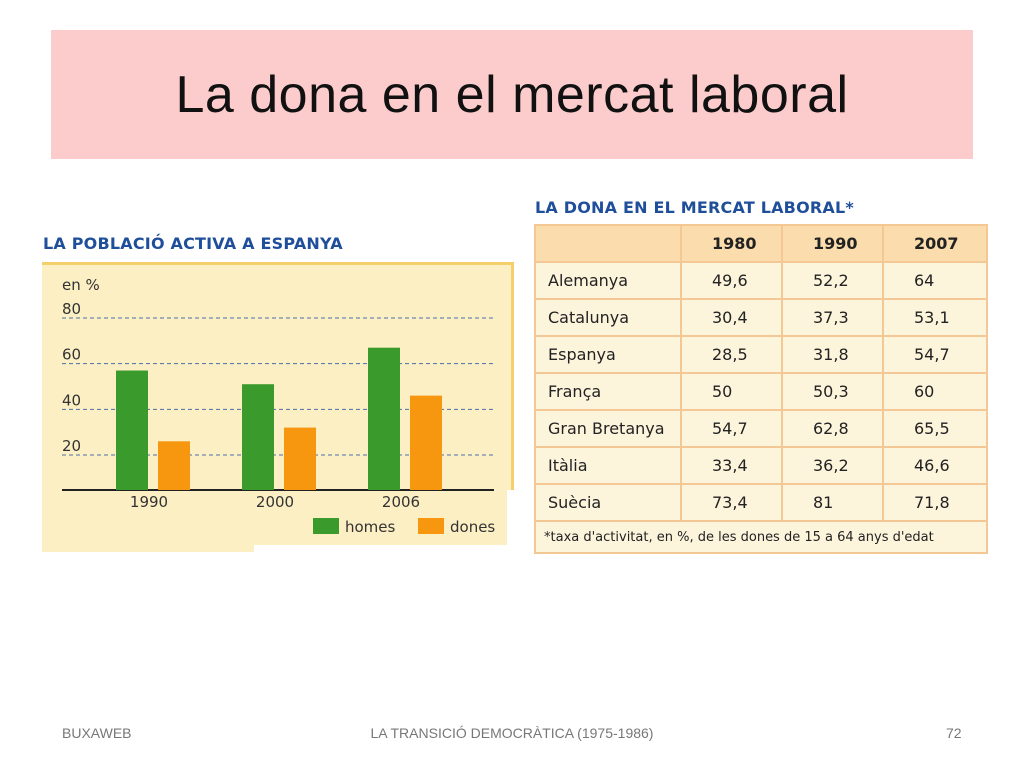  Describe the element at coordinates (608, 280) in the screenshot. I see `country-cell: Alemanya` at that location.